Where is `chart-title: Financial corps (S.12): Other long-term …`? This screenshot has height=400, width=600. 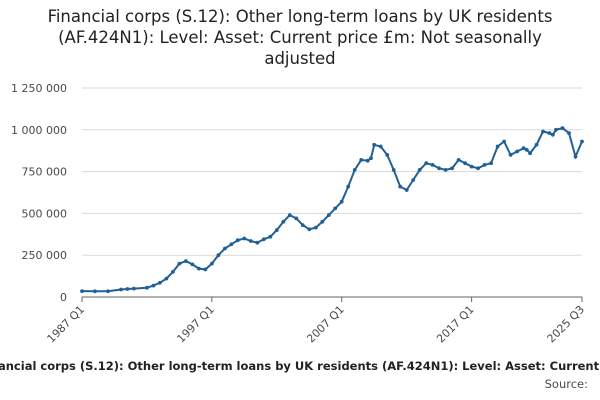 chart-title: Financial corps (S.12): Other long-term … is located at coordinates (300, 37).